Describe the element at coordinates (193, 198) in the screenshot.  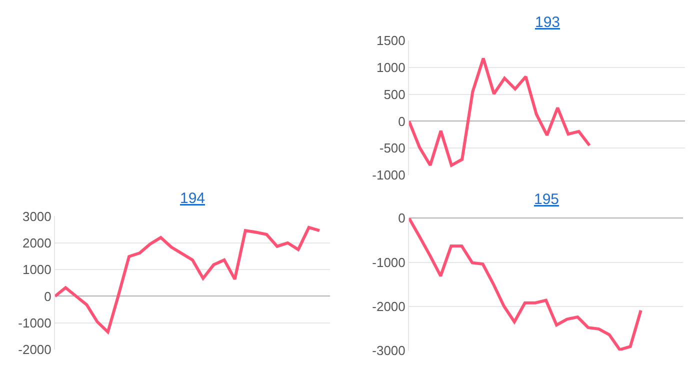
I see `chart-title: 194` at that location.